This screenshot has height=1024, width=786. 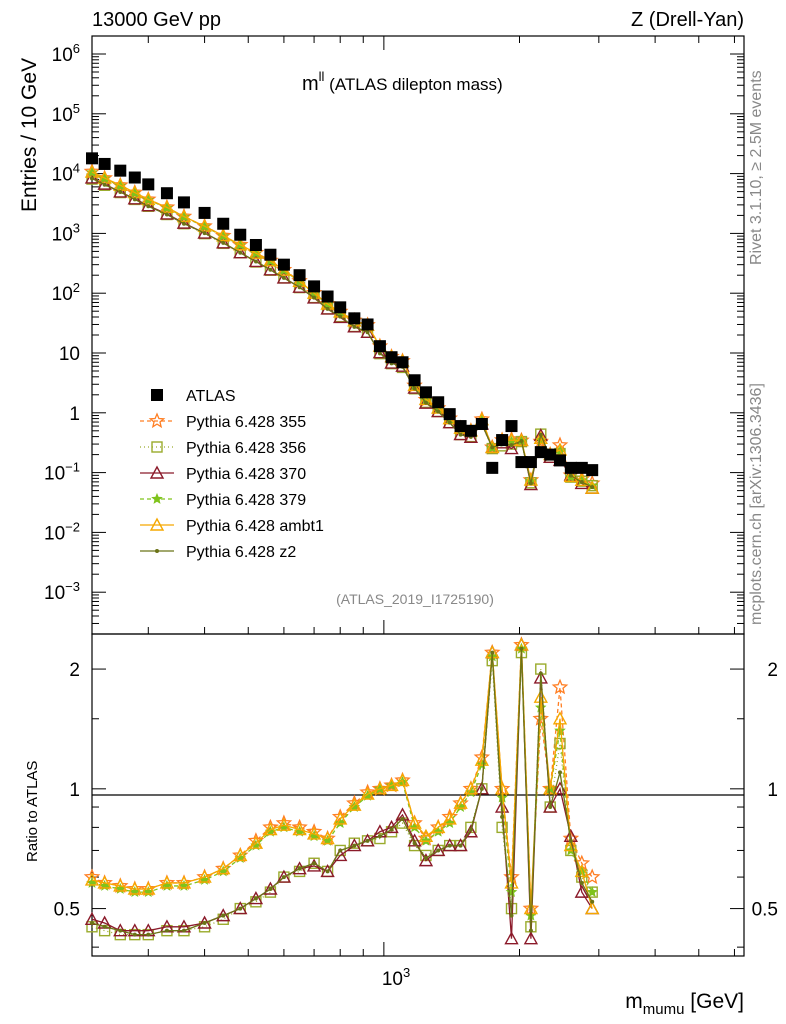 I want to click on x-tick-exp: 3, so click(x=406, y=972).